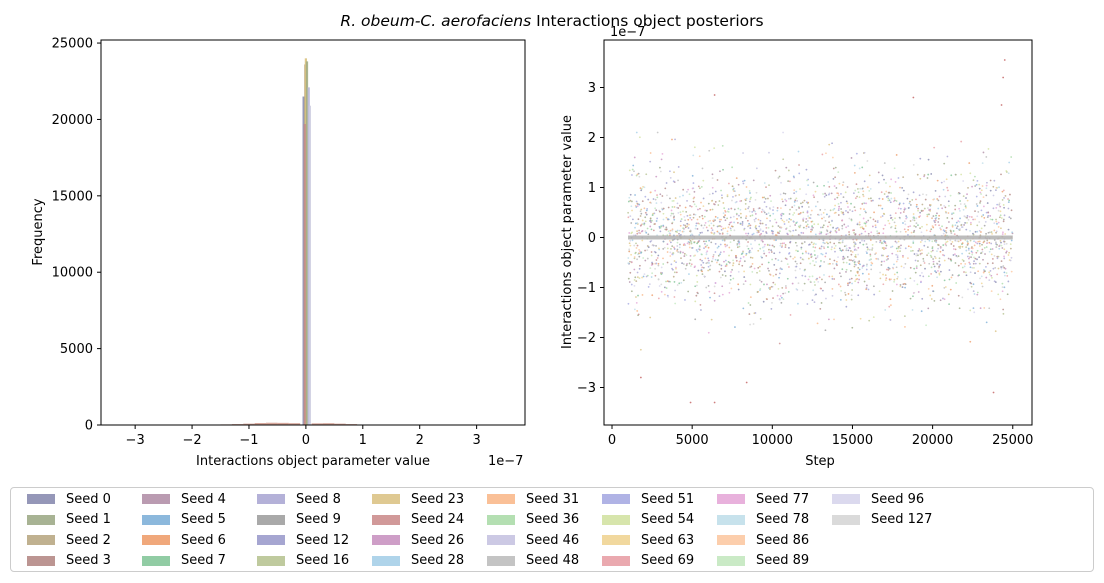 The height and width of the screenshot is (583, 1104). I want to click on histogram-tail-bar, so click(294, 424).